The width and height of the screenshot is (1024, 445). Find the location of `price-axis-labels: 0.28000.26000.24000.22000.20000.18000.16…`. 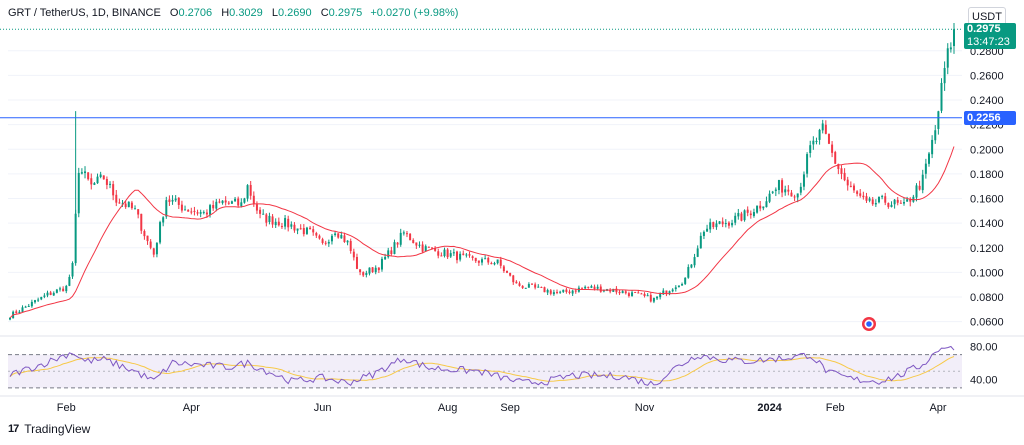

price-axis-labels: 0.28000.26000.24000.22000.20000.18000.16… is located at coordinates (987, 187).